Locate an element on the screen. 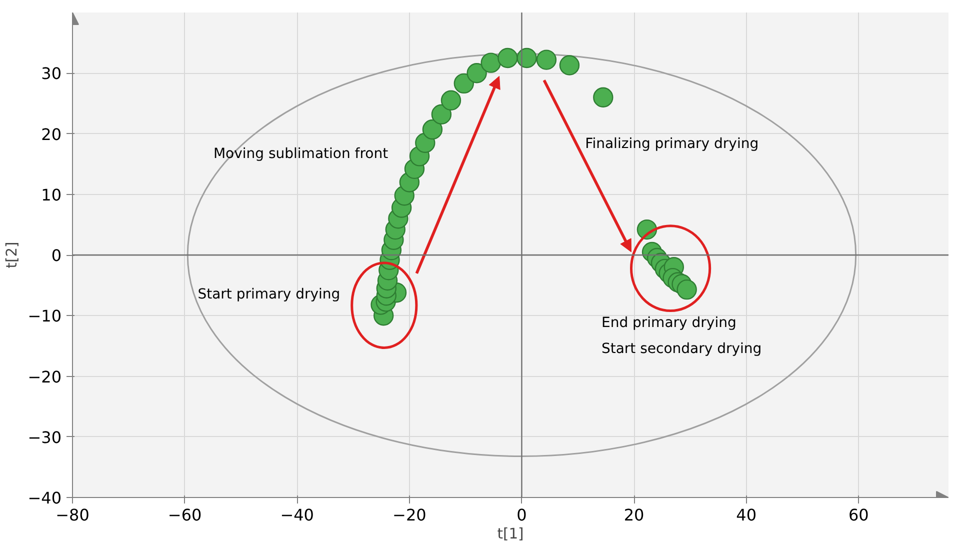 This screenshot has height=547, width=962. x-tick-label: 40 is located at coordinates (746, 515).